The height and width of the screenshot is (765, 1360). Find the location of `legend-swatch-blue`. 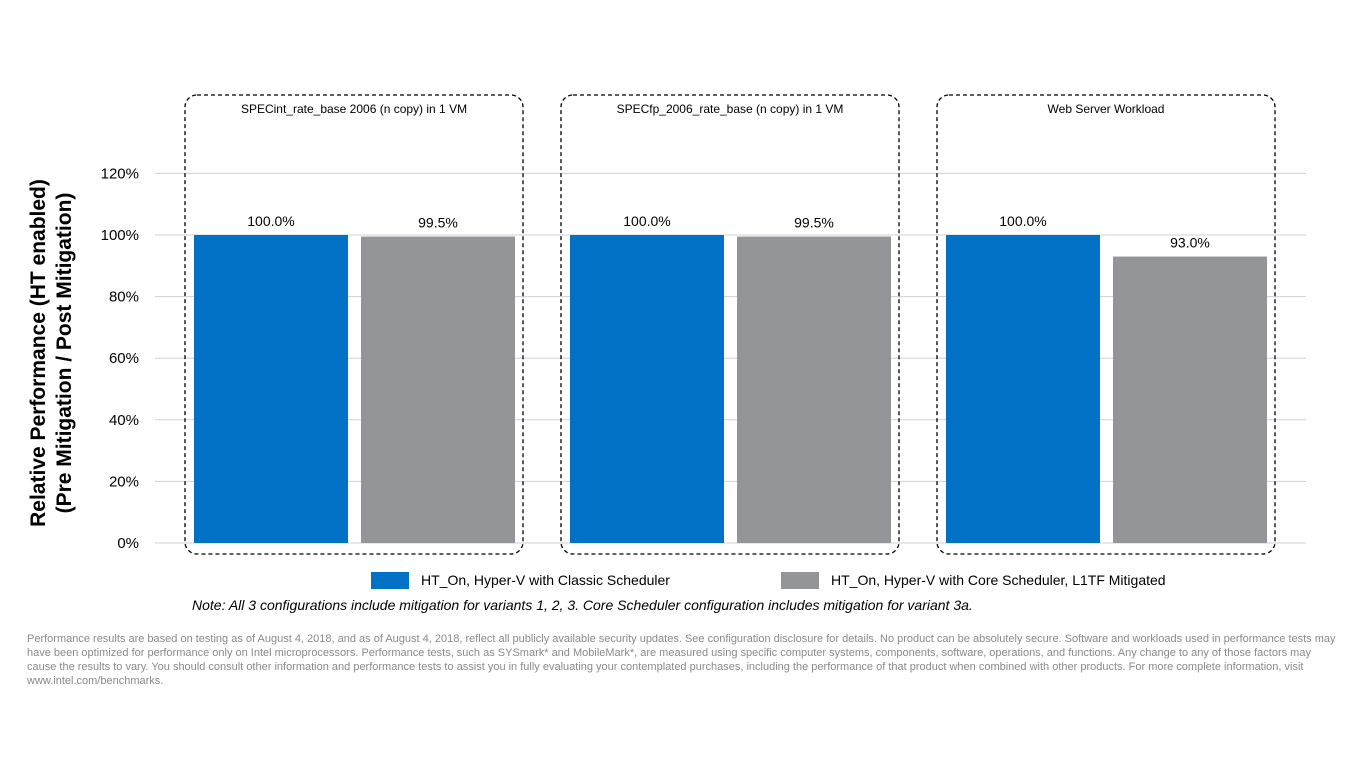

legend-swatch-blue is located at coordinates (390, 580).